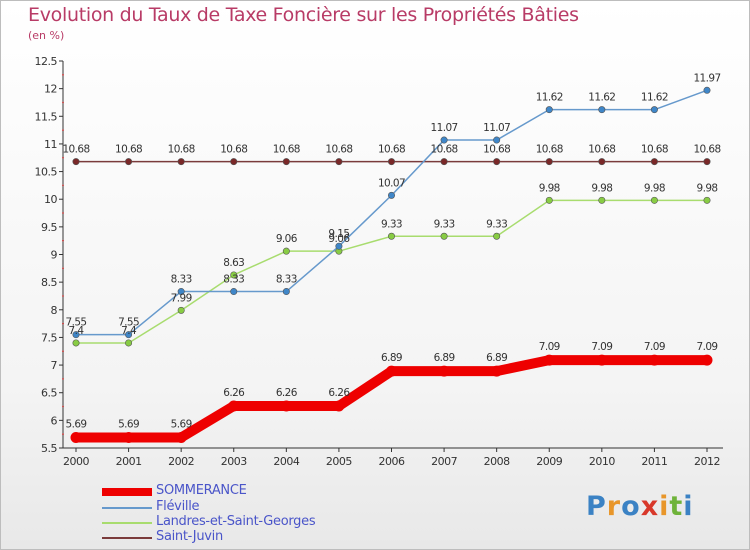  I want to click on x-tick-label: 2009, so click(549, 461).